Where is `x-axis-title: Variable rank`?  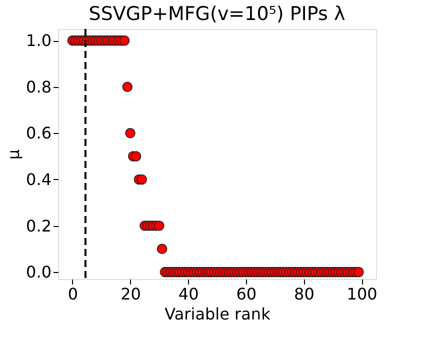 x-axis-title: Variable rank is located at coordinates (218, 314).